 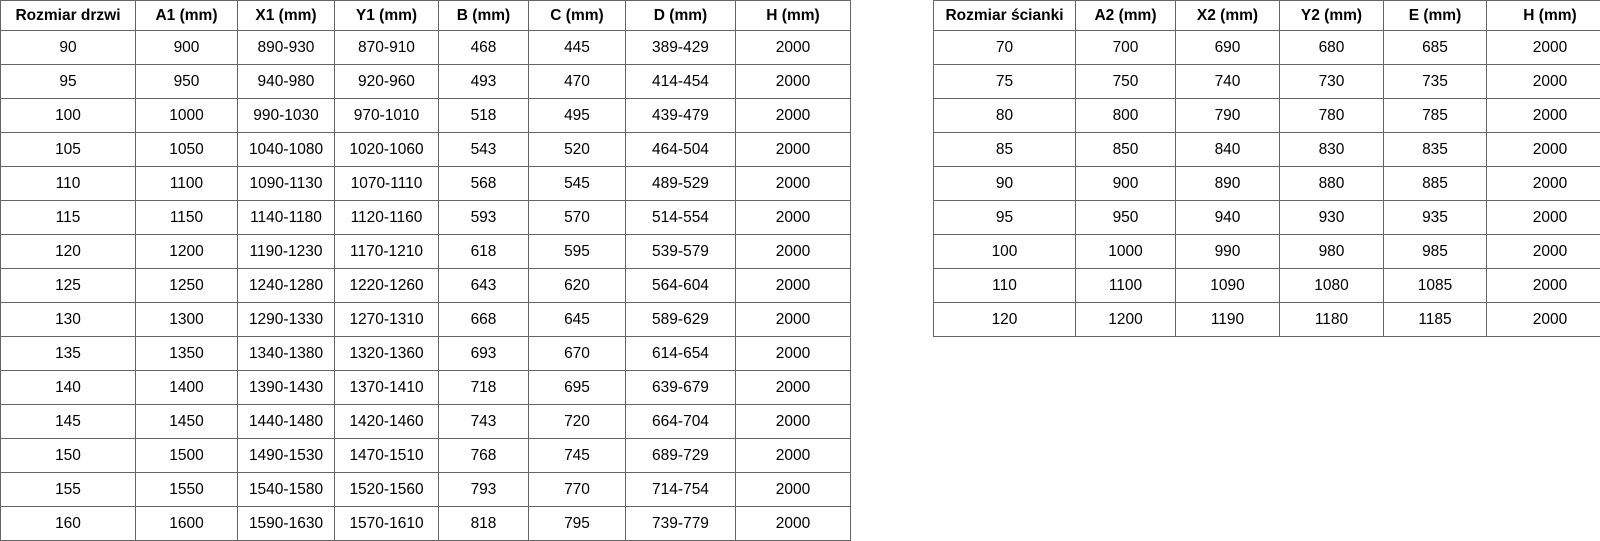 I want to click on table-cell: 1090, so click(x=1228, y=286).